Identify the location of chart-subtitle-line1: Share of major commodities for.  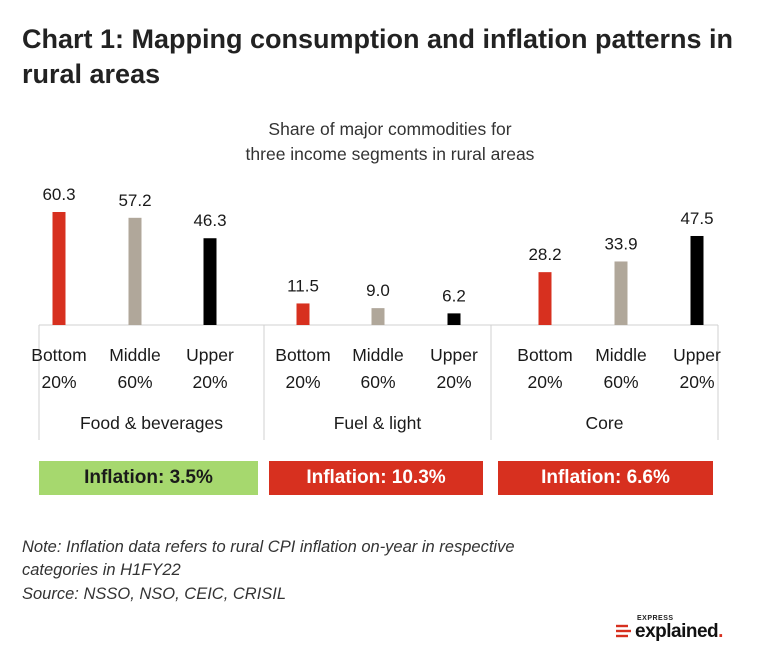
(390, 129).